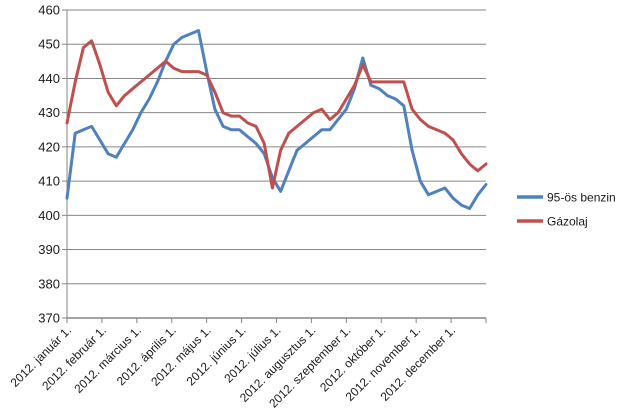 The height and width of the screenshot is (416, 624). I want to click on y-tick-label: 450, so click(49, 44).